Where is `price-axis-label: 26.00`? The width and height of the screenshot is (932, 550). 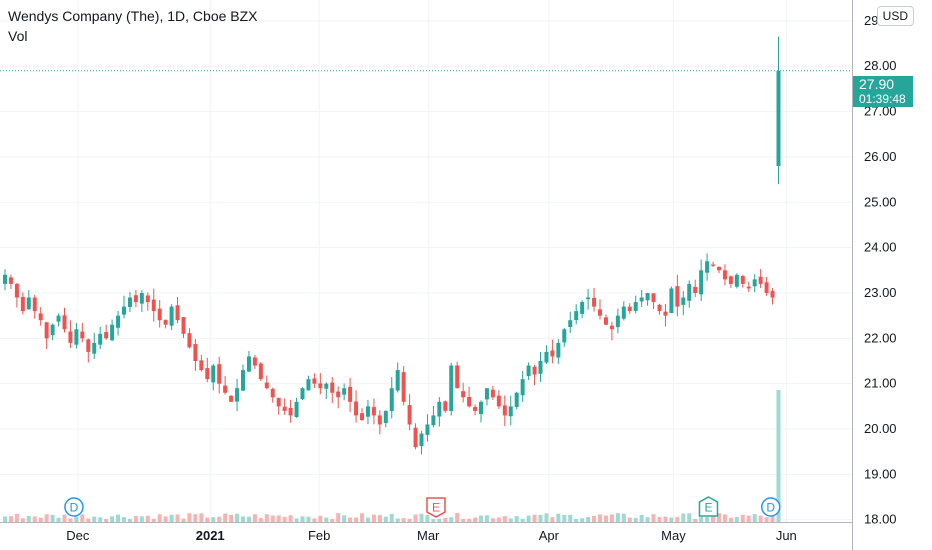 price-axis-label: 26.00 is located at coordinates (880, 156).